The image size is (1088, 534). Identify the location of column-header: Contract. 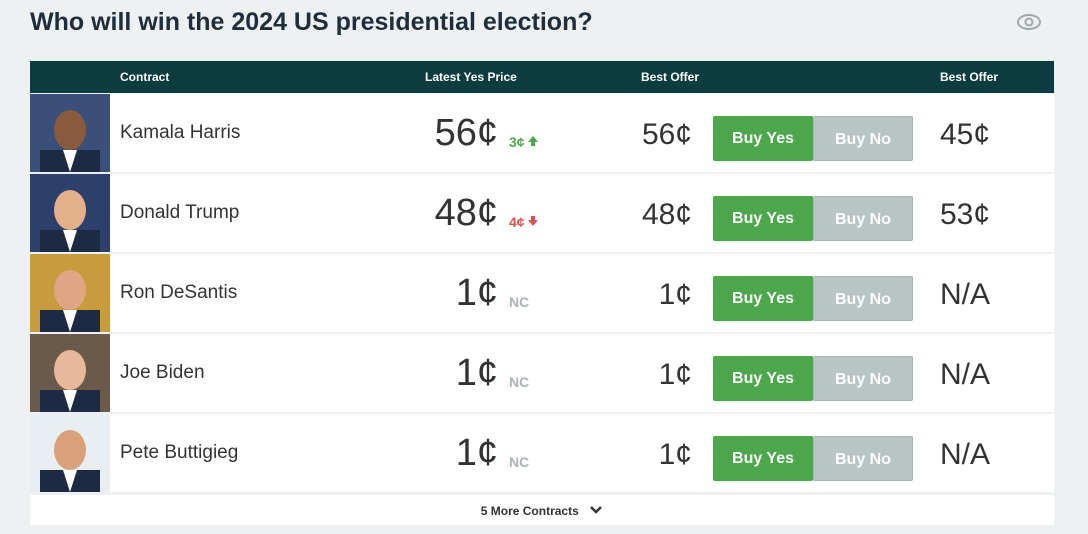
(145, 77).